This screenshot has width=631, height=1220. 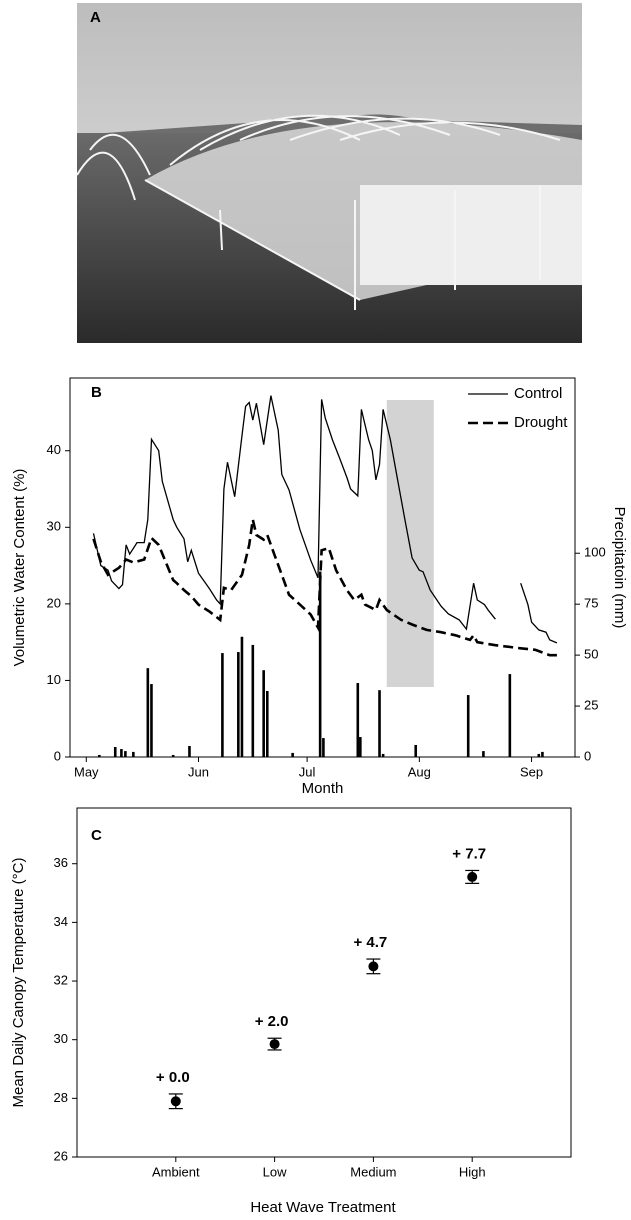 I want to click on y2-tick-label: 25, so click(x=591, y=704).